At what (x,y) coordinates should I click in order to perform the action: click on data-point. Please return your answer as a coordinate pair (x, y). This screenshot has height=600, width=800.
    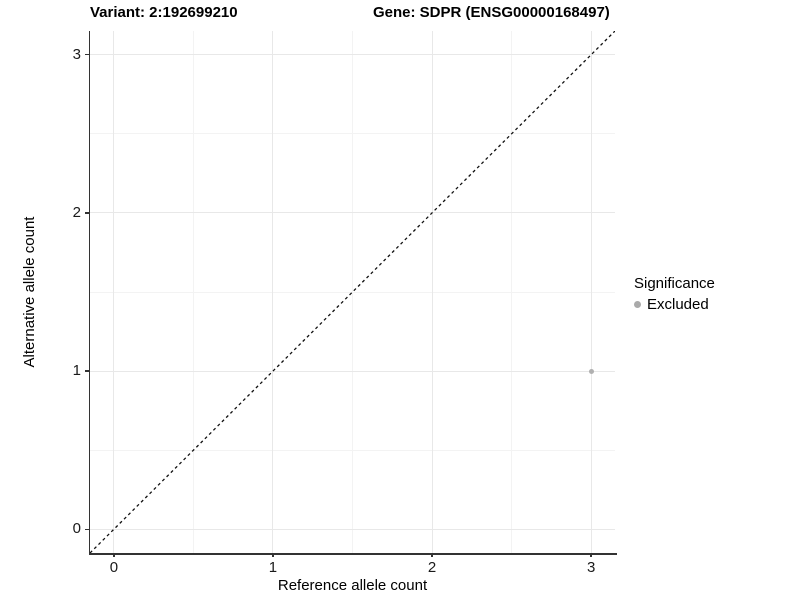
    Looking at the image, I should click on (591, 371).